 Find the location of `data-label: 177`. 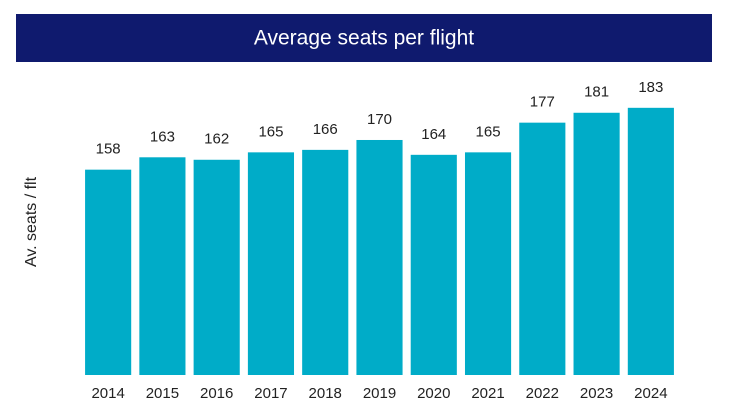

data-label: 177 is located at coordinates (542, 102).